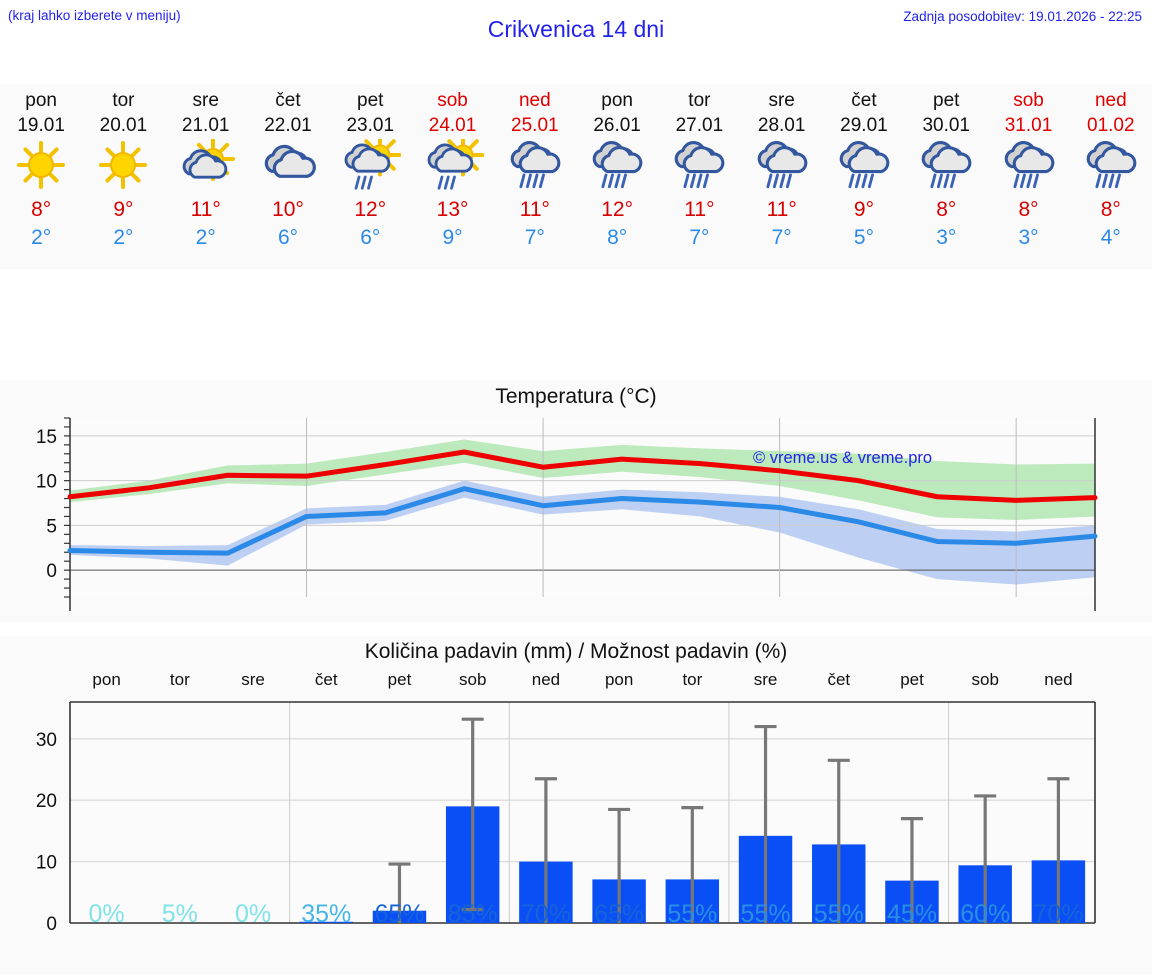 The image size is (1152, 975). I want to click on y-axis-tick-label: 0, so click(51, 924).